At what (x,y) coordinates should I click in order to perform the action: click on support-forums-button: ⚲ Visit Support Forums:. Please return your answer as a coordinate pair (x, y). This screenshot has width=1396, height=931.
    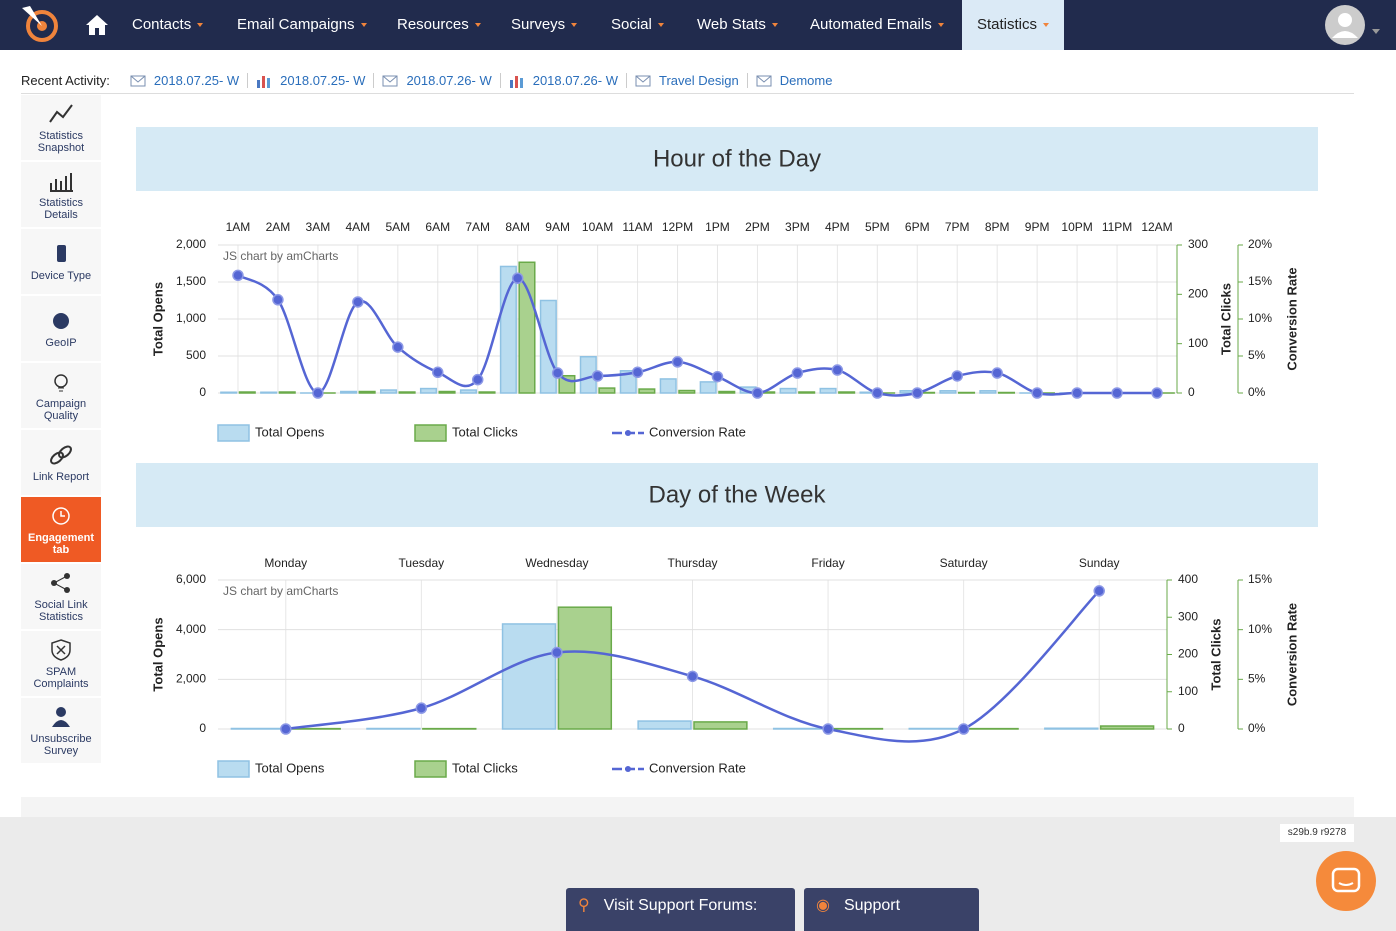
    Looking at the image, I should click on (680, 909).